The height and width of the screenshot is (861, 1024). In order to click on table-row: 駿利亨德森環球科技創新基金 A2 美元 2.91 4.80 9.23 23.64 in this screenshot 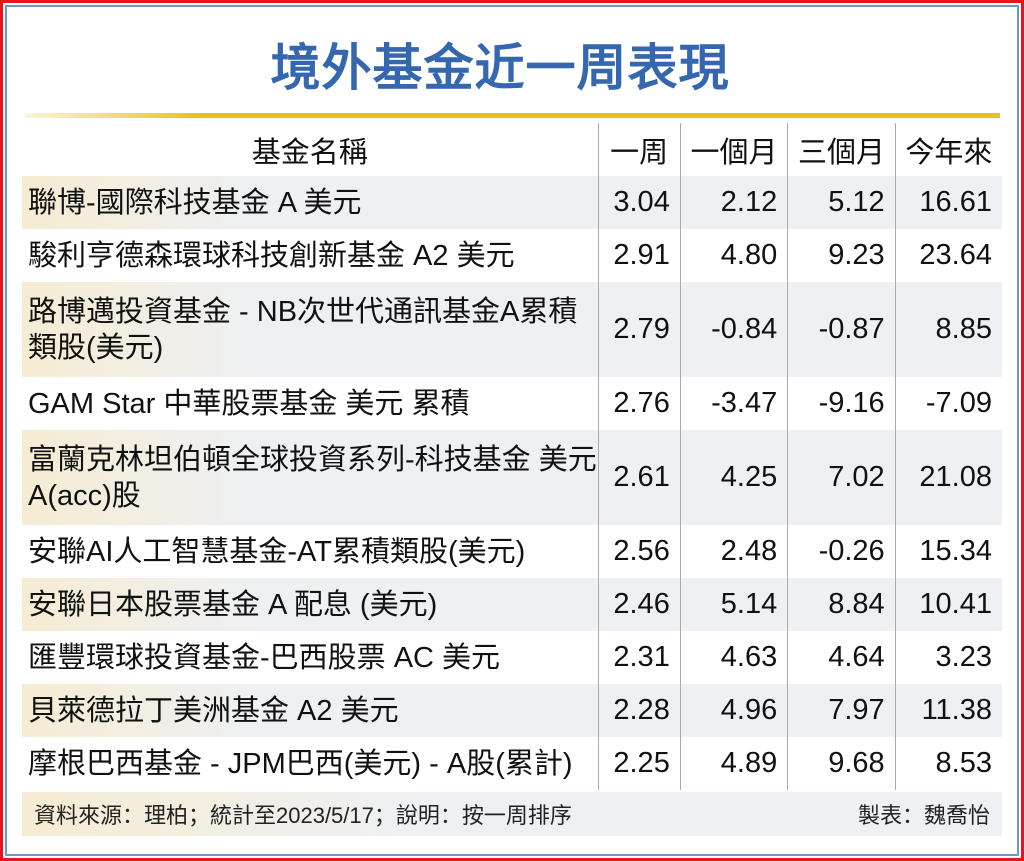, I will do `click(512, 255)`.